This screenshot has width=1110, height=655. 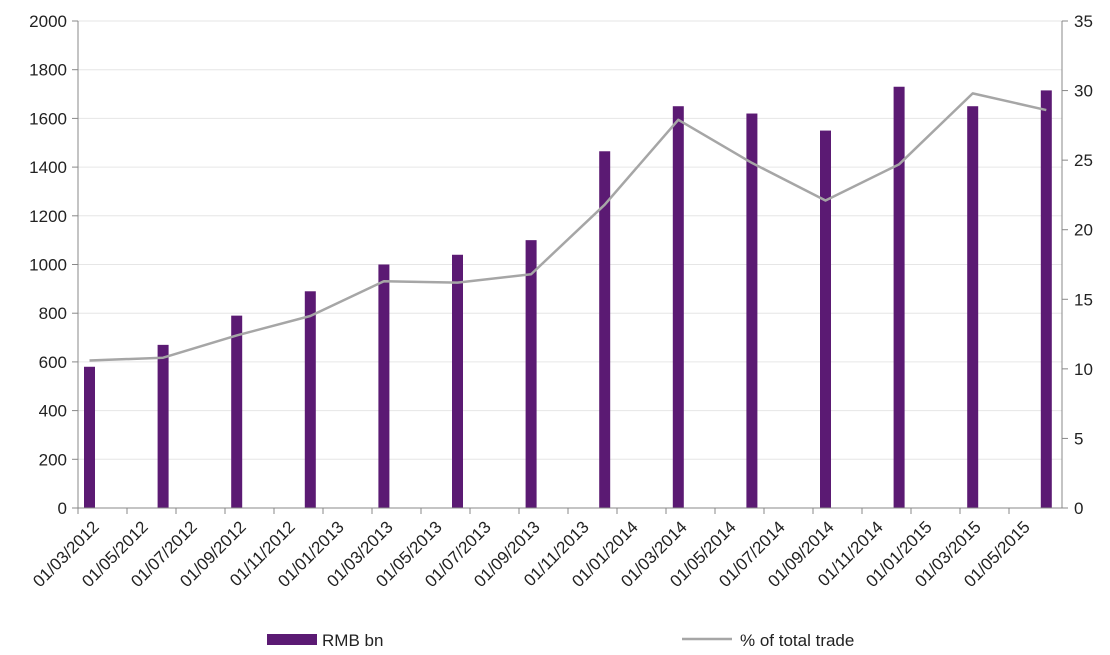 What do you see at coordinates (1077, 265) in the screenshot?
I see `right-axis-ticks: 0 5 10 15 20 25 30 35` at bounding box center [1077, 265].